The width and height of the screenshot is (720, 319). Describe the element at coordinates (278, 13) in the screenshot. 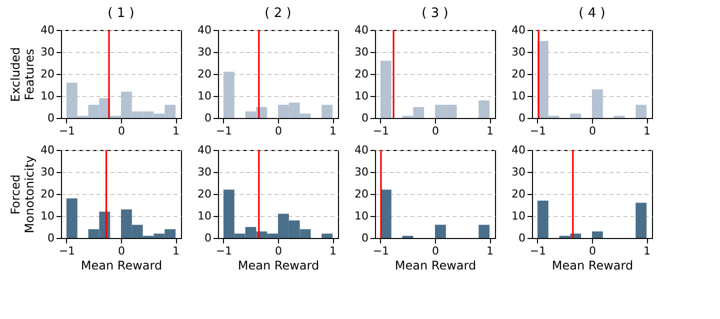

I see `chart-title: ( 2 )` at that location.